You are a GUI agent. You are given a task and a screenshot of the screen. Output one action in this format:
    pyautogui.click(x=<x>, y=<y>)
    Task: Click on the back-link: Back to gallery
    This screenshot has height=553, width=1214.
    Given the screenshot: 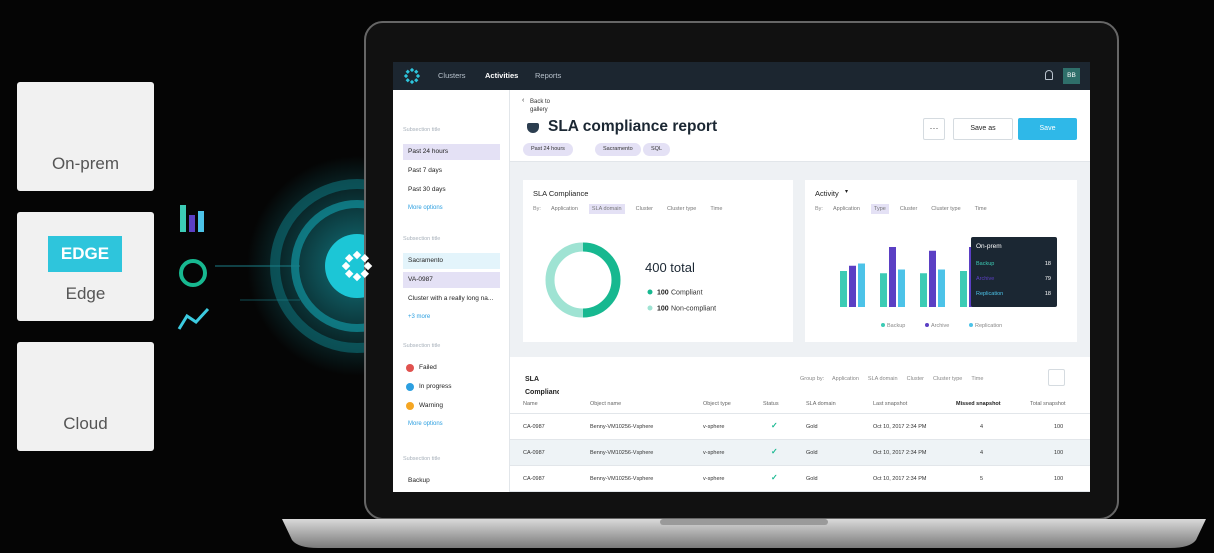 What is the action you would take?
    pyautogui.click(x=540, y=106)
    